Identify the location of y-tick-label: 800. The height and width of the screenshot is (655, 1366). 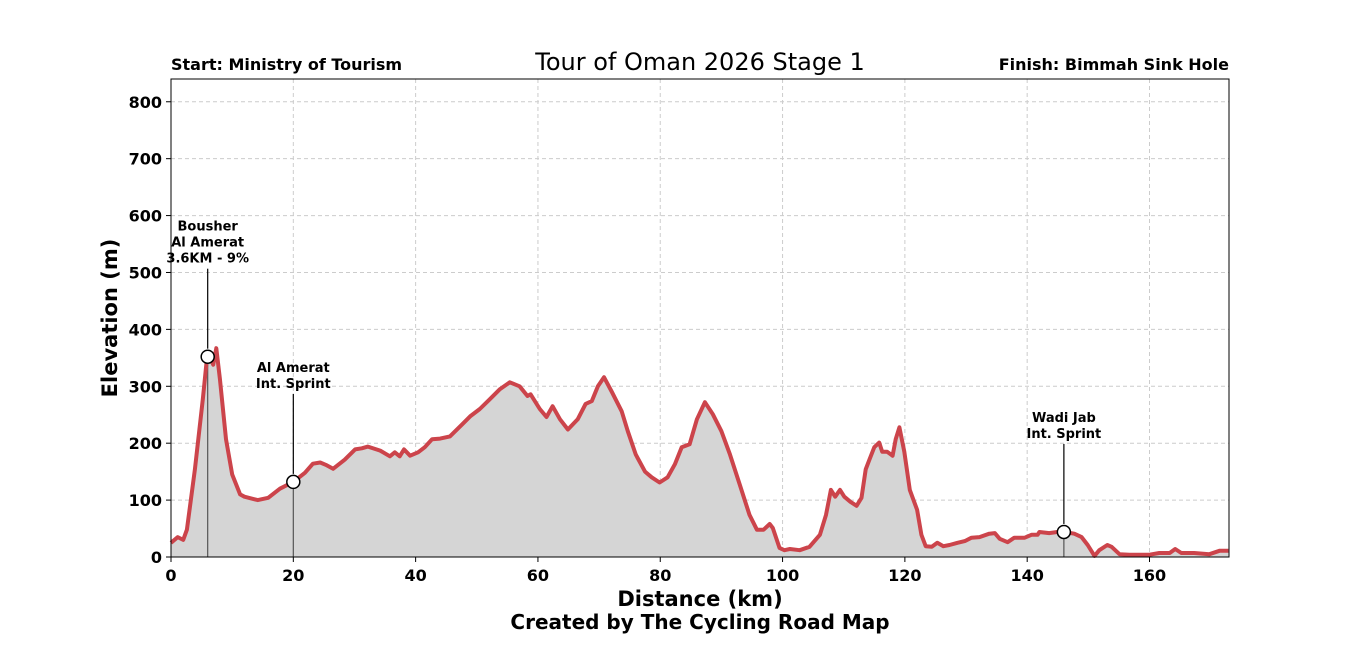
(145, 102).